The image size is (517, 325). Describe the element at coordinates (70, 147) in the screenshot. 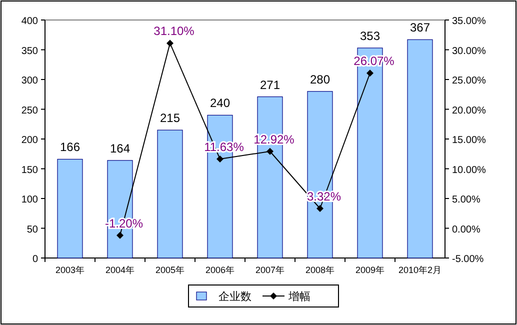

I see `data-label: 166` at that location.